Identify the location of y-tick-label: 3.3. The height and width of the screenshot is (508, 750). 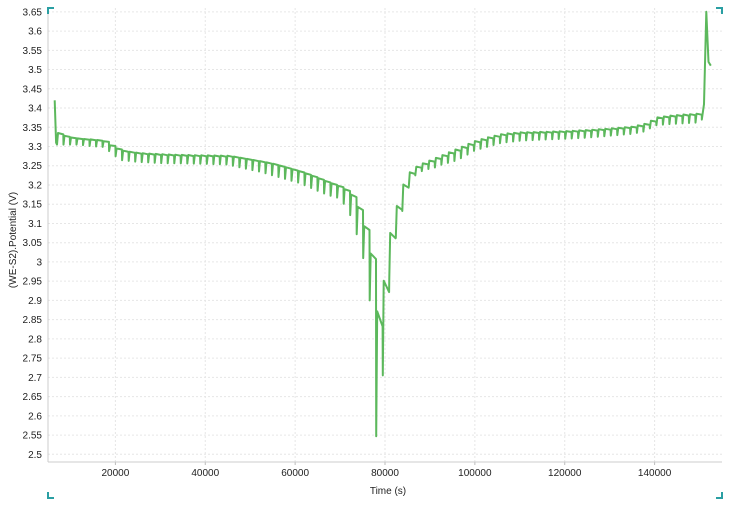
(35, 147).